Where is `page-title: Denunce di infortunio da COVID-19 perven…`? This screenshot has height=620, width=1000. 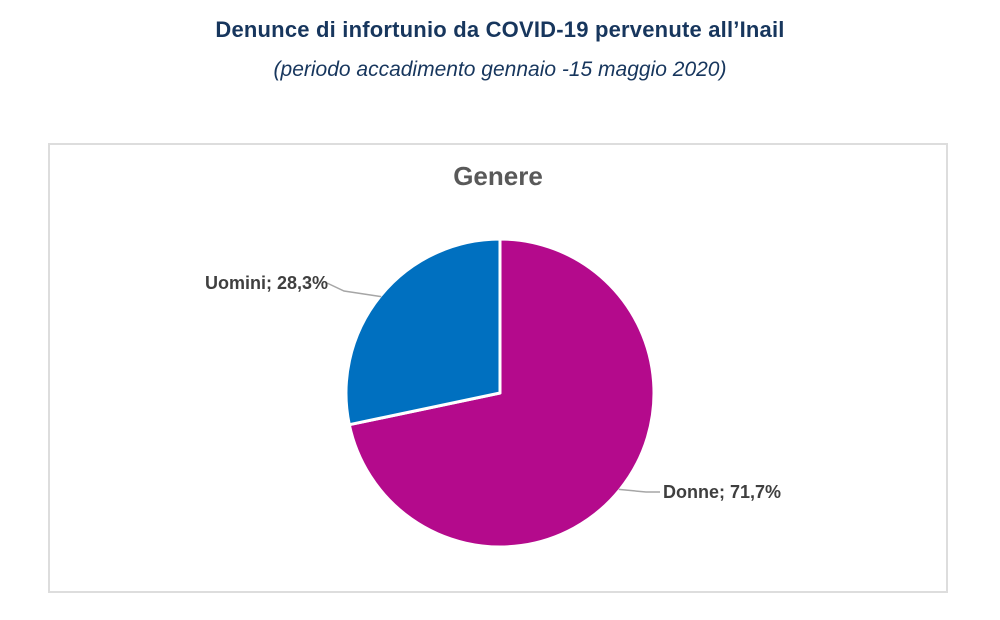
page-title: Denunce di infortunio da COVID-19 perven… is located at coordinates (500, 29).